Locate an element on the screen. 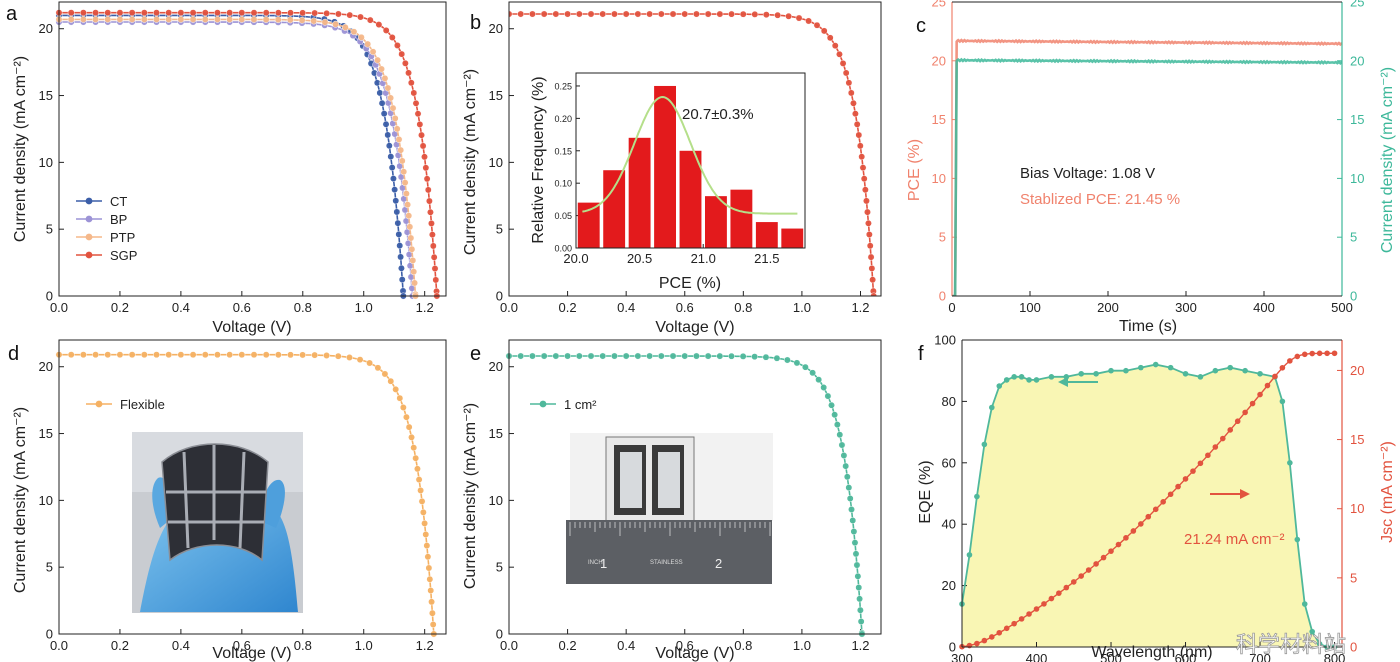 The height and width of the screenshot is (662, 1400). d-ytick-label-2: 10 is located at coordinates (46, 500).